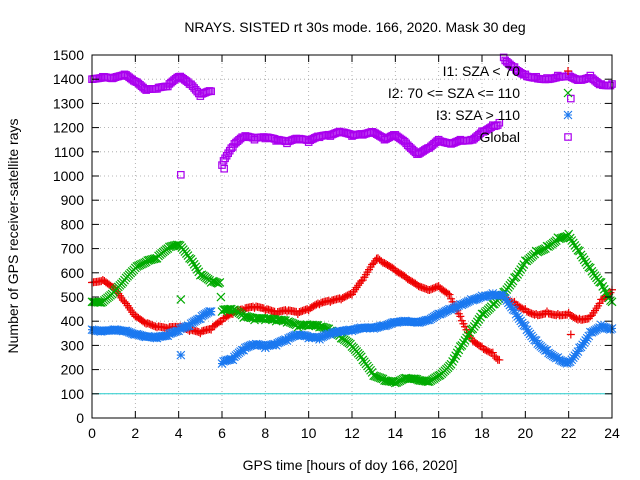 This screenshot has width=640, height=480. I want to click on x-tick-label: 20, so click(526, 433).